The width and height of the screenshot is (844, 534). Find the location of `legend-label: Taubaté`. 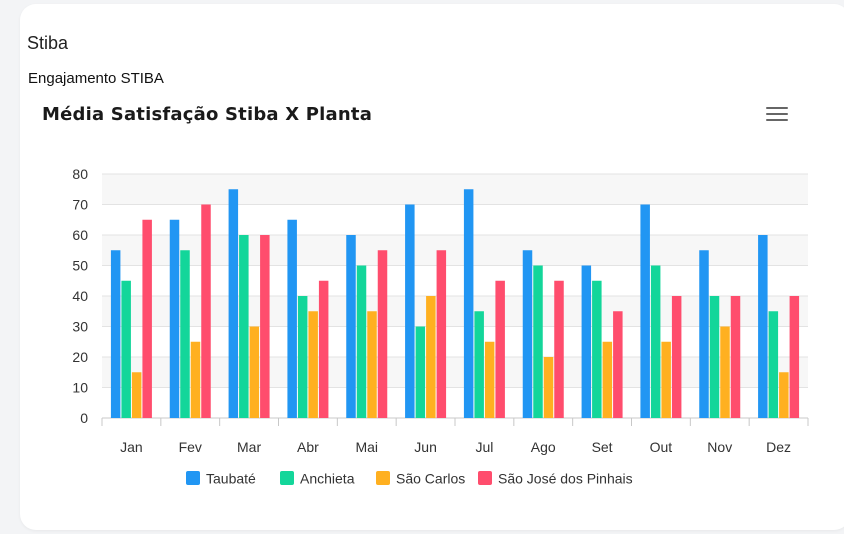

legend-label: Taubaté is located at coordinates (231, 479).